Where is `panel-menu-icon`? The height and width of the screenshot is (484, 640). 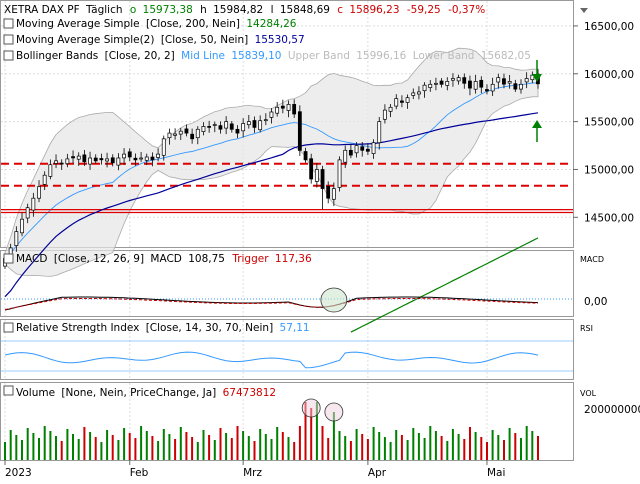 panel-menu-icon is located at coordinates (584, 10).